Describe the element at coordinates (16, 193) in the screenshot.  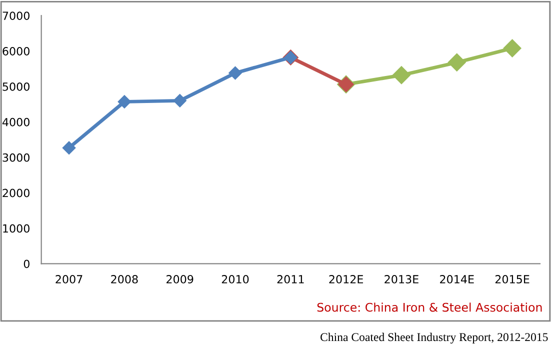
I see `y-tick-label: 2000` at that location.